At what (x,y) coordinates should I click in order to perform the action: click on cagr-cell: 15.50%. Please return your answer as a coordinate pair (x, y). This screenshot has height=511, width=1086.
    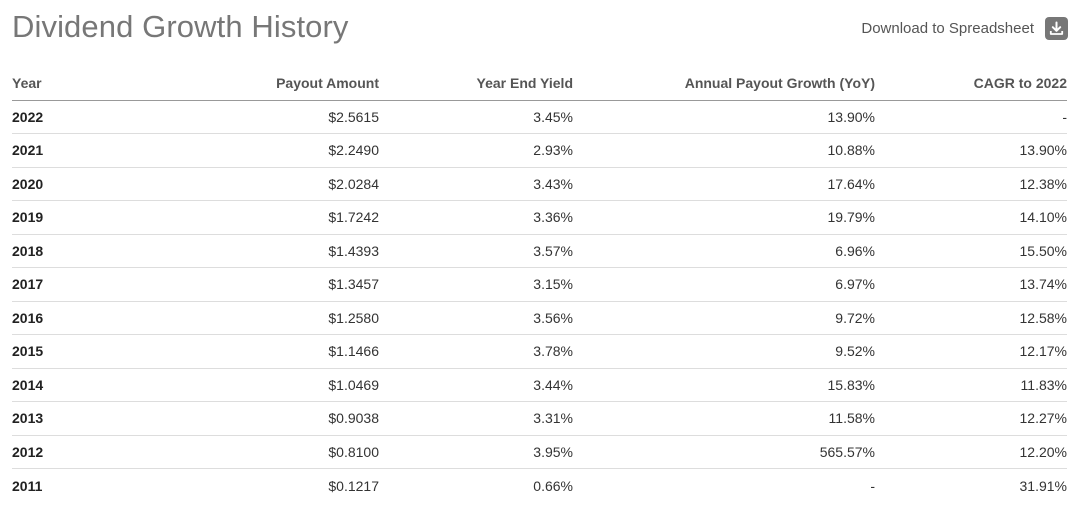
    Looking at the image, I should click on (971, 251).